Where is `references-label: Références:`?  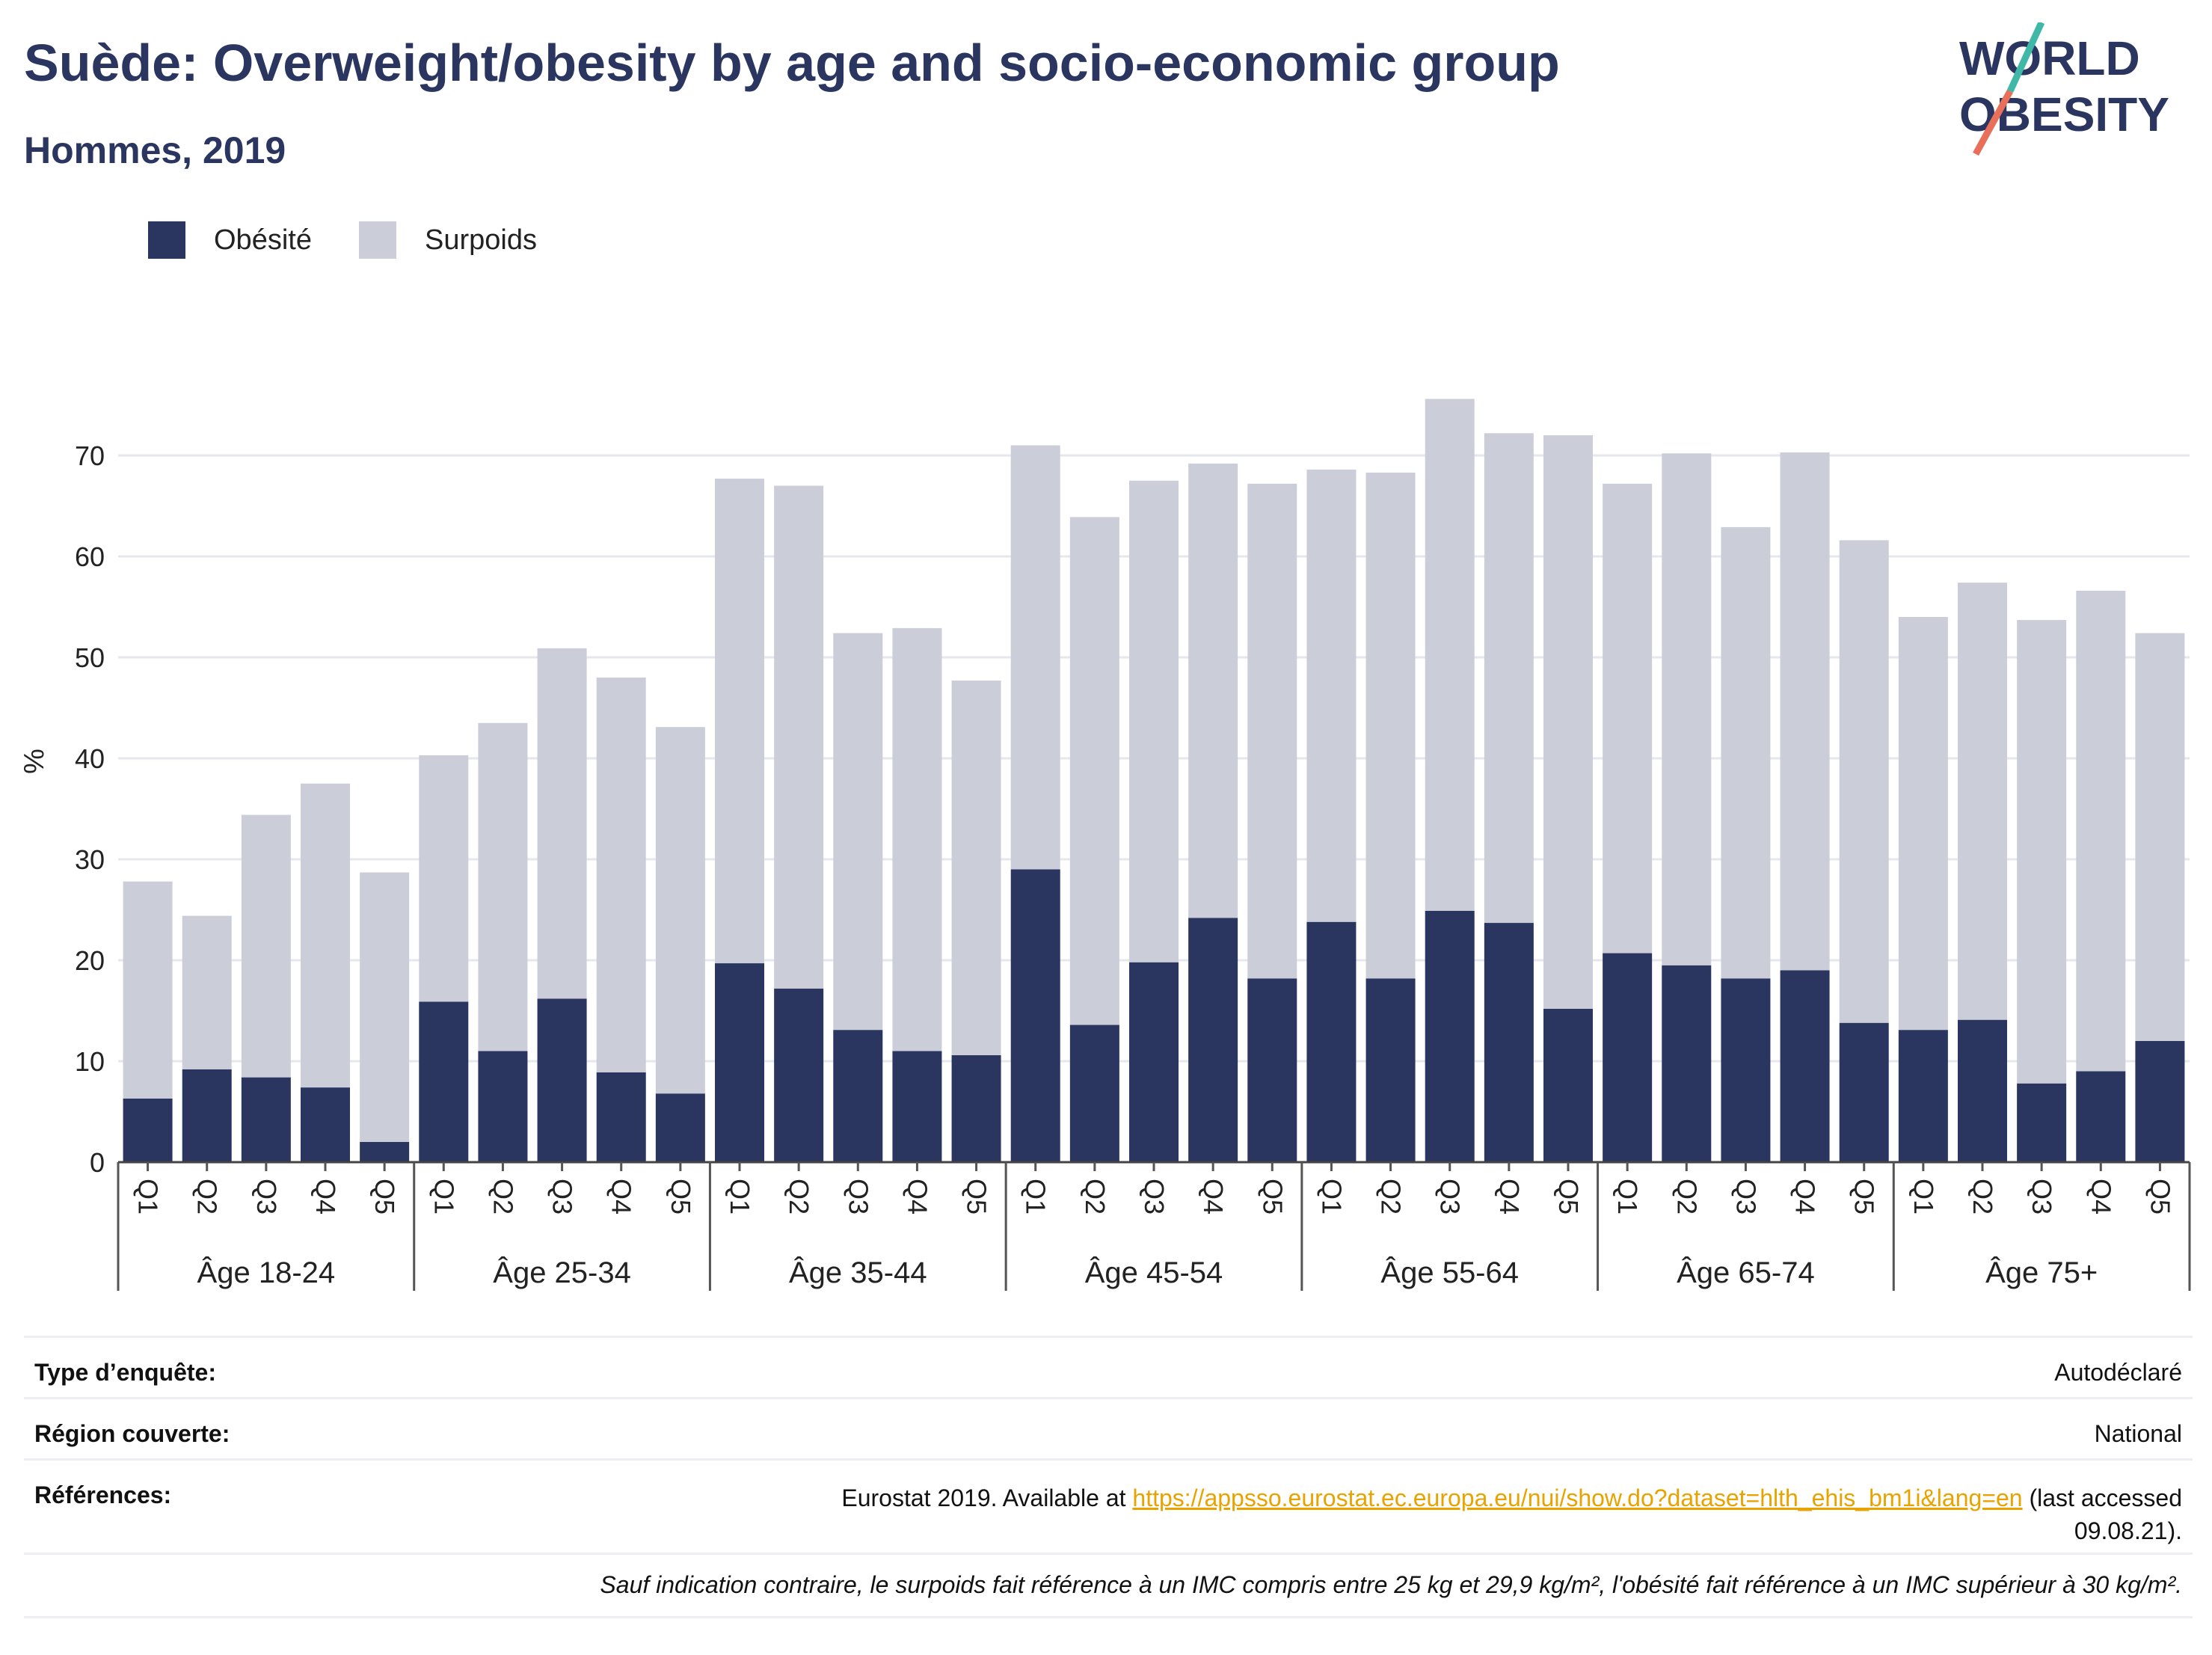 references-label: Références: is located at coordinates (103, 1494).